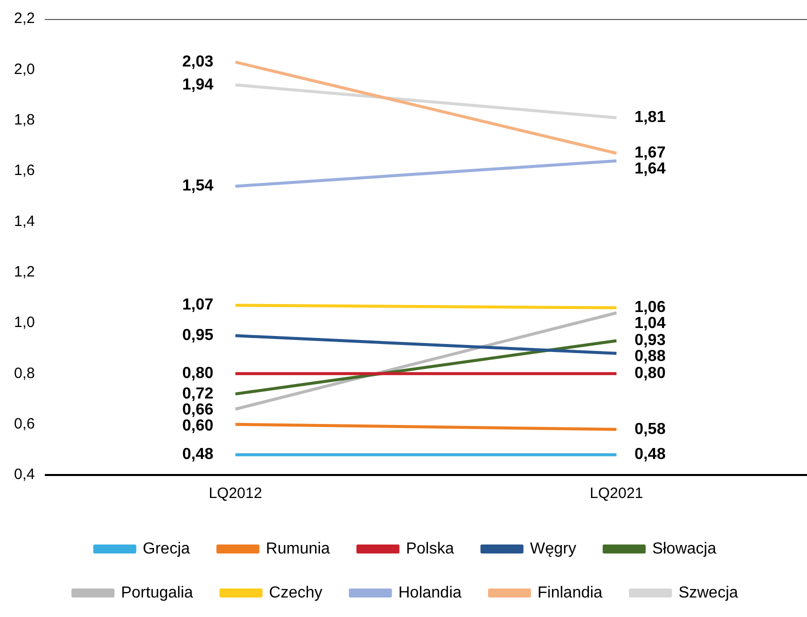 The height and width of the screenshot is (617, 807). What do you see at coordinates (24, 221) in the screenshot?
I see `y-tick-label: 1,4` at bounding box center [24, 221].